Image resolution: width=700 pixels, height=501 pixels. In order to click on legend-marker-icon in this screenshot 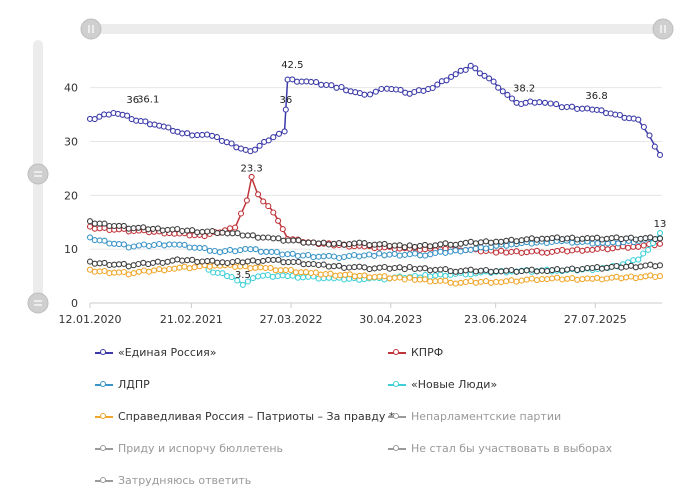, I will do `click(397, 353)`.